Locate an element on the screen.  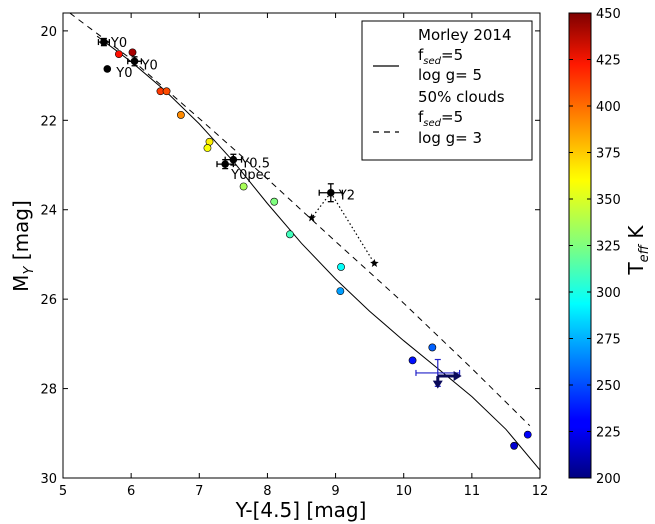
colorbar-tick-label: 275 is located at coordinates (608, 340).